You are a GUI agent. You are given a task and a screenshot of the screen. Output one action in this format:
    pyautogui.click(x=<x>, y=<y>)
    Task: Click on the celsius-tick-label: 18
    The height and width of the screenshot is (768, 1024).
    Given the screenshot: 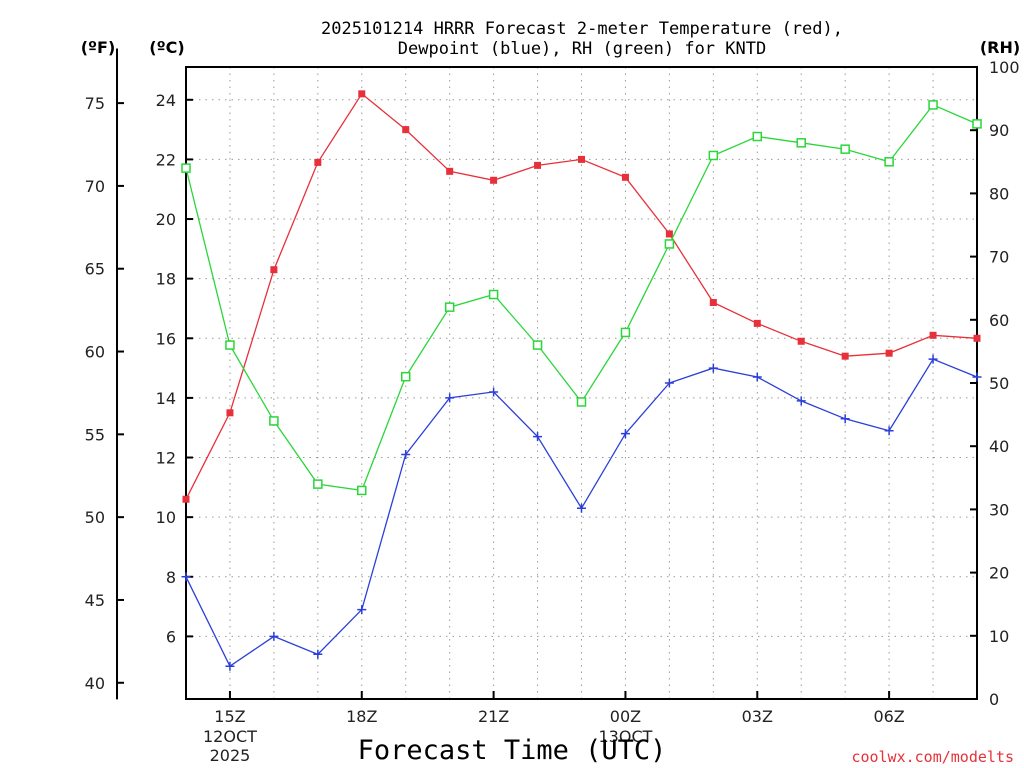 What is the action you would take?
    pyautogui.click(x=166, y=279)
    